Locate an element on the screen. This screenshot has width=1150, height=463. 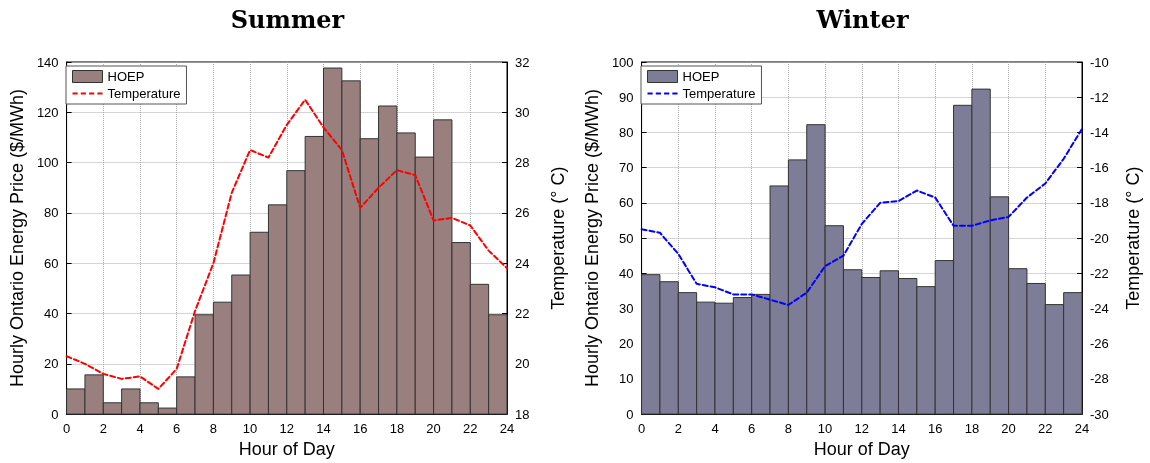
y-tick-label: 90 is located at coordinates (626, 97).